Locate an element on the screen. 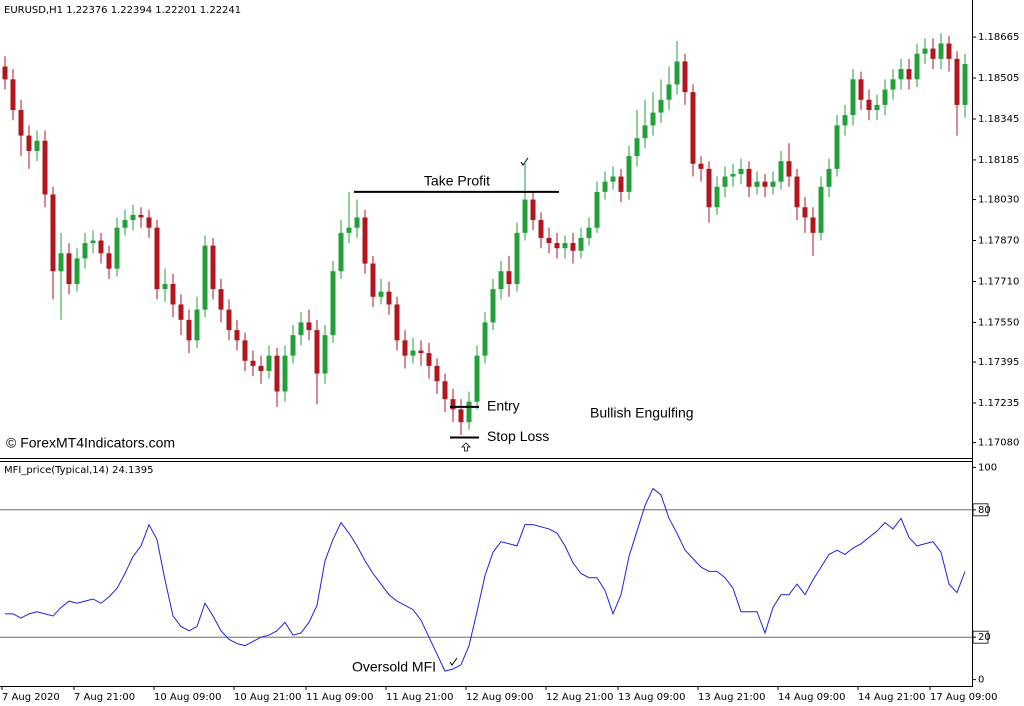 The image size is (1024, 706). y-tick-label: 1.17870 is located at coordinates (998, 241).